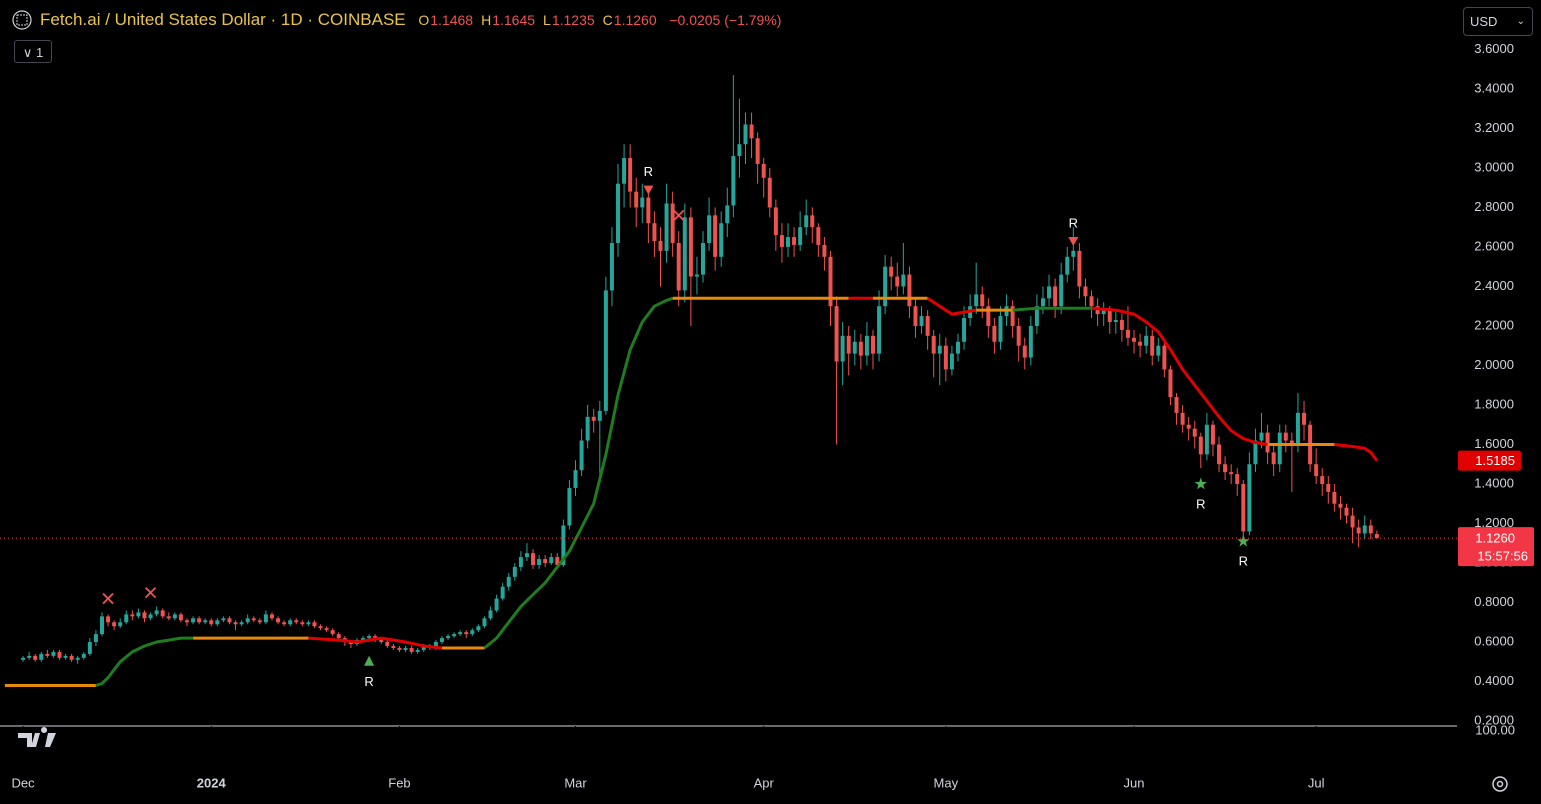 The height and width of the screenshot is (804, 1541). What do you see at coordinates (1494, 680) in the screenshot?
I see `y-tick-label: 0.4000` at bounding box center [1494, 680].